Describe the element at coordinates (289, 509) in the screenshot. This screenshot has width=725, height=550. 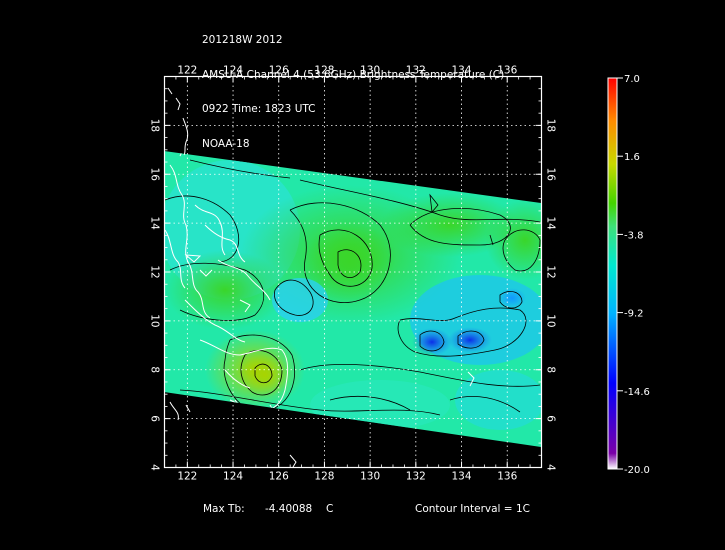
I see `max-tb-value: -4.40088` at that location.